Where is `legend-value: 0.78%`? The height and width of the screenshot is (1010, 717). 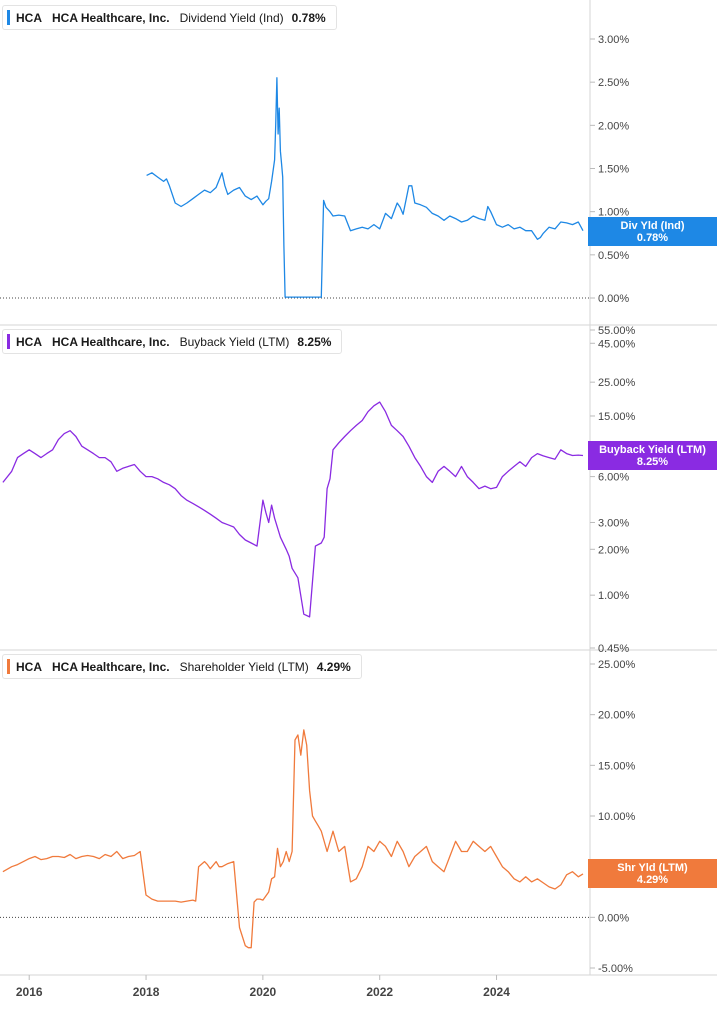
legend-value: 0.78% is located at coordinates (308, 17).